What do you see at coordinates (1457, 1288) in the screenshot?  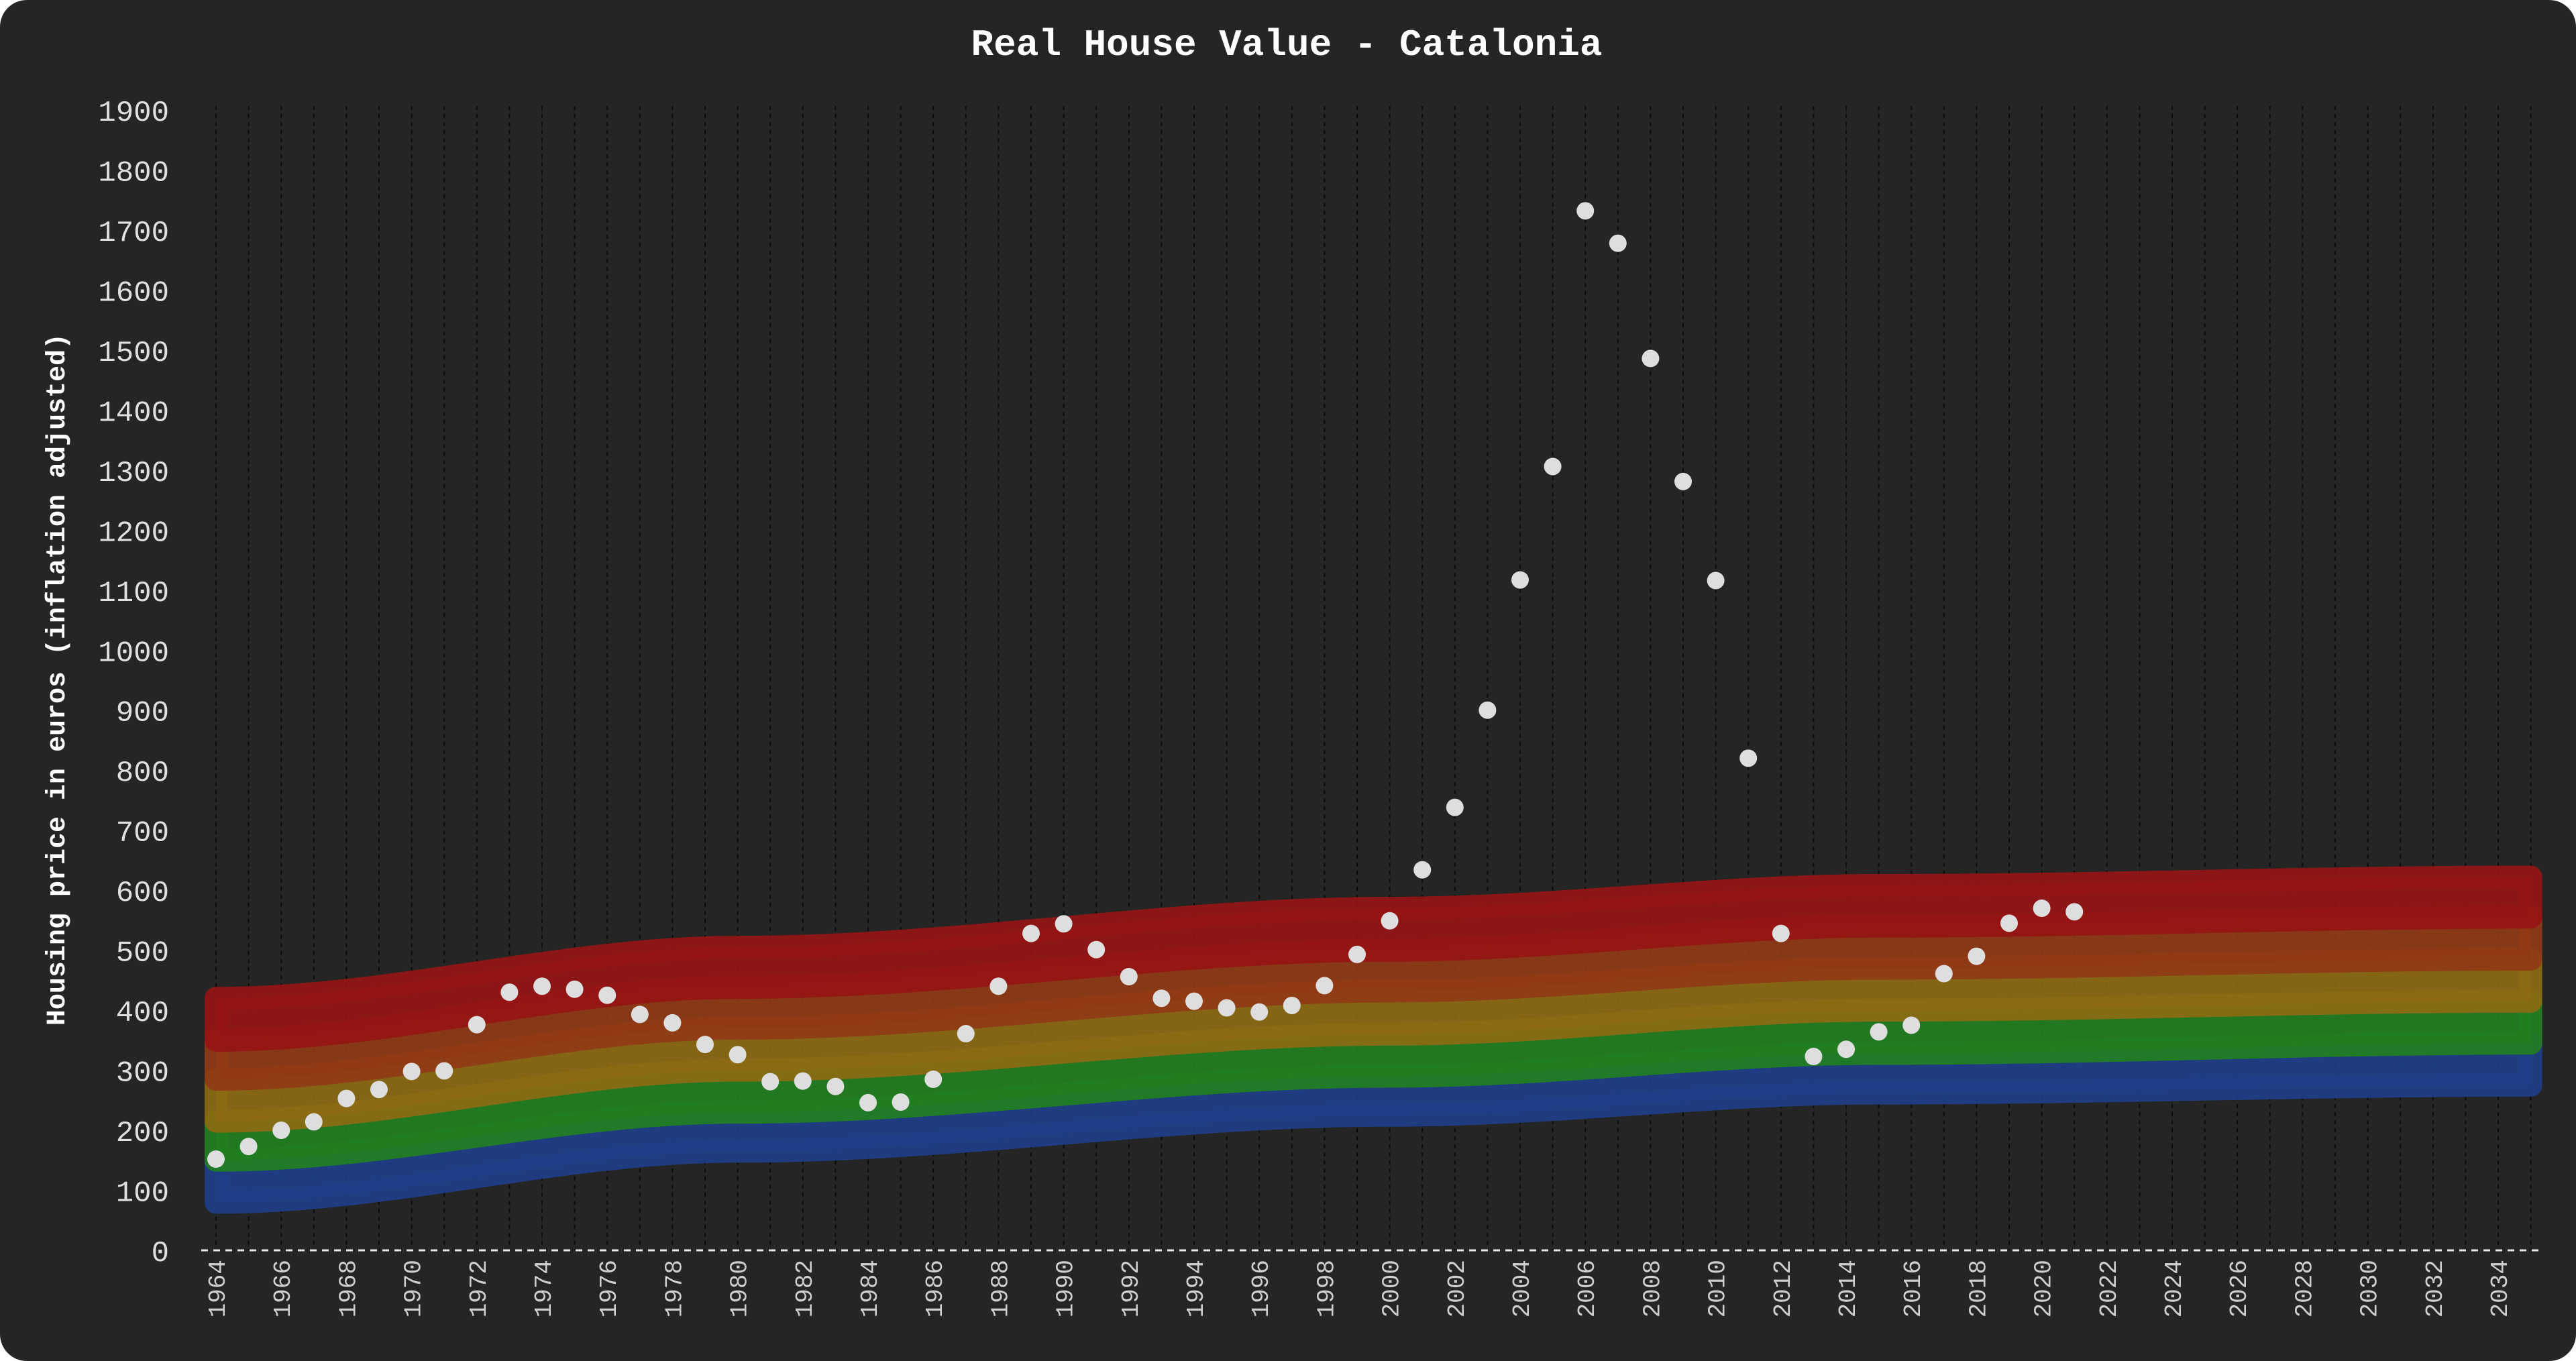 I see `x-tick-label: 2002` at bounding box center [1457, 1288].